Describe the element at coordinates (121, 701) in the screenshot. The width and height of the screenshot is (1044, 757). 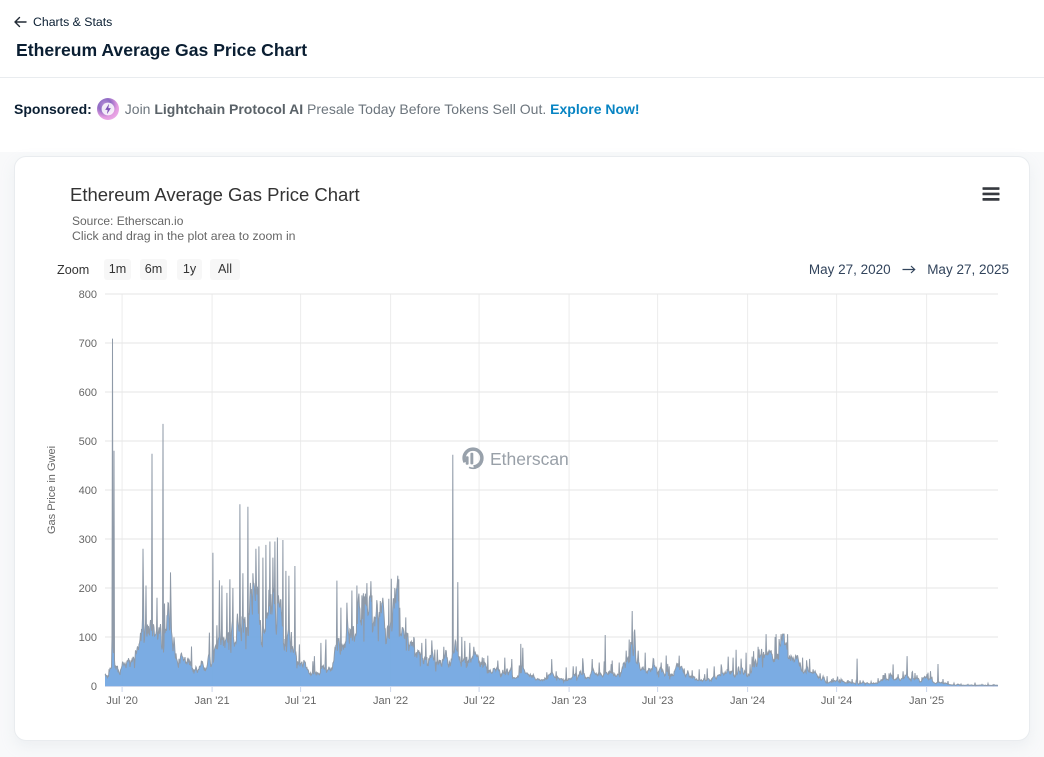
I see `svg-text: Jul '20` at that location.